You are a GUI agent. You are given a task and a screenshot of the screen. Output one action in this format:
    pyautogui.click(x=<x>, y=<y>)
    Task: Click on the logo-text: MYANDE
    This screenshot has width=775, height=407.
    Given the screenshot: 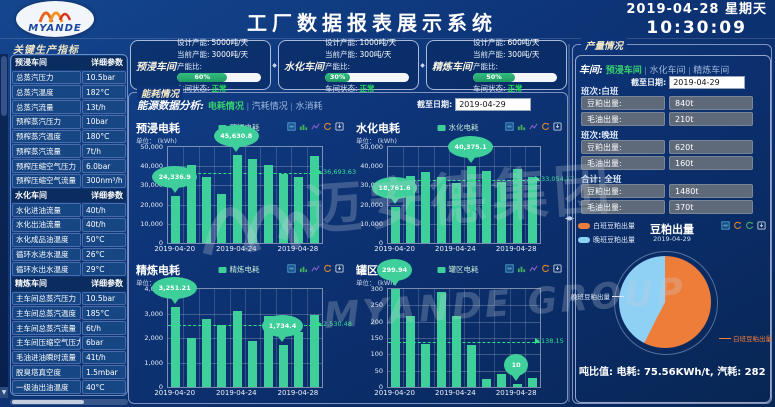 What is the action you would take?
    pyautogui.click(x=55, y=28)
    